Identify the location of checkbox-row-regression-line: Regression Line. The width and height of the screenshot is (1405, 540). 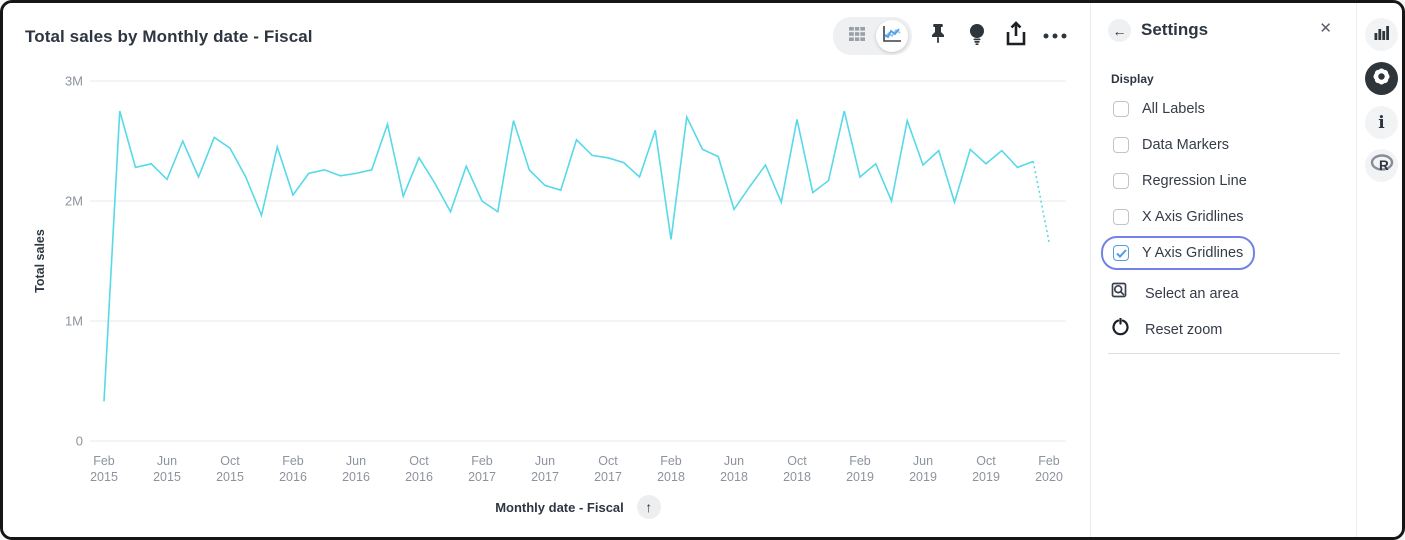
(1180, 181).